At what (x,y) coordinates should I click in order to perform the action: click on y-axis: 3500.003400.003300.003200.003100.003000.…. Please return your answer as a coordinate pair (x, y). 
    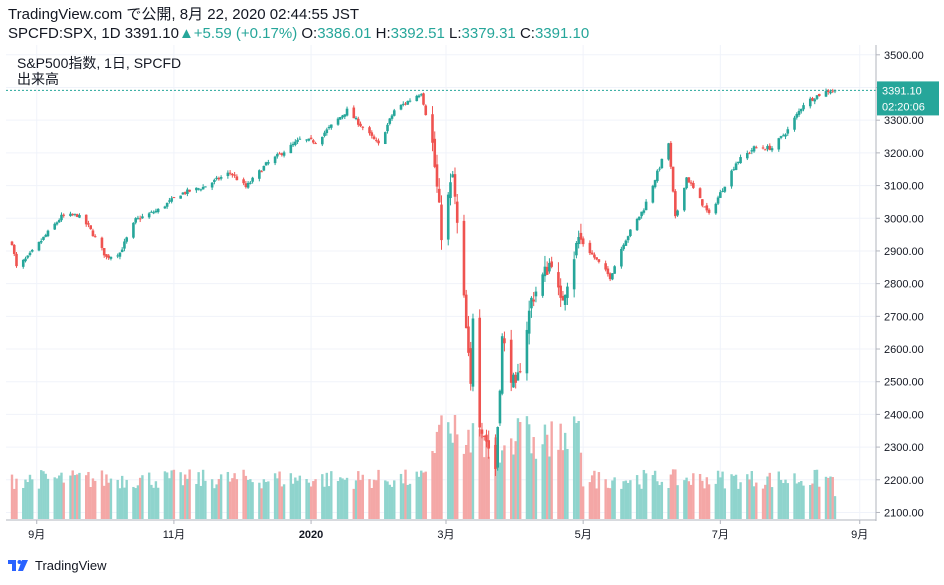
    Looking at the image, I should click on (899, 283).